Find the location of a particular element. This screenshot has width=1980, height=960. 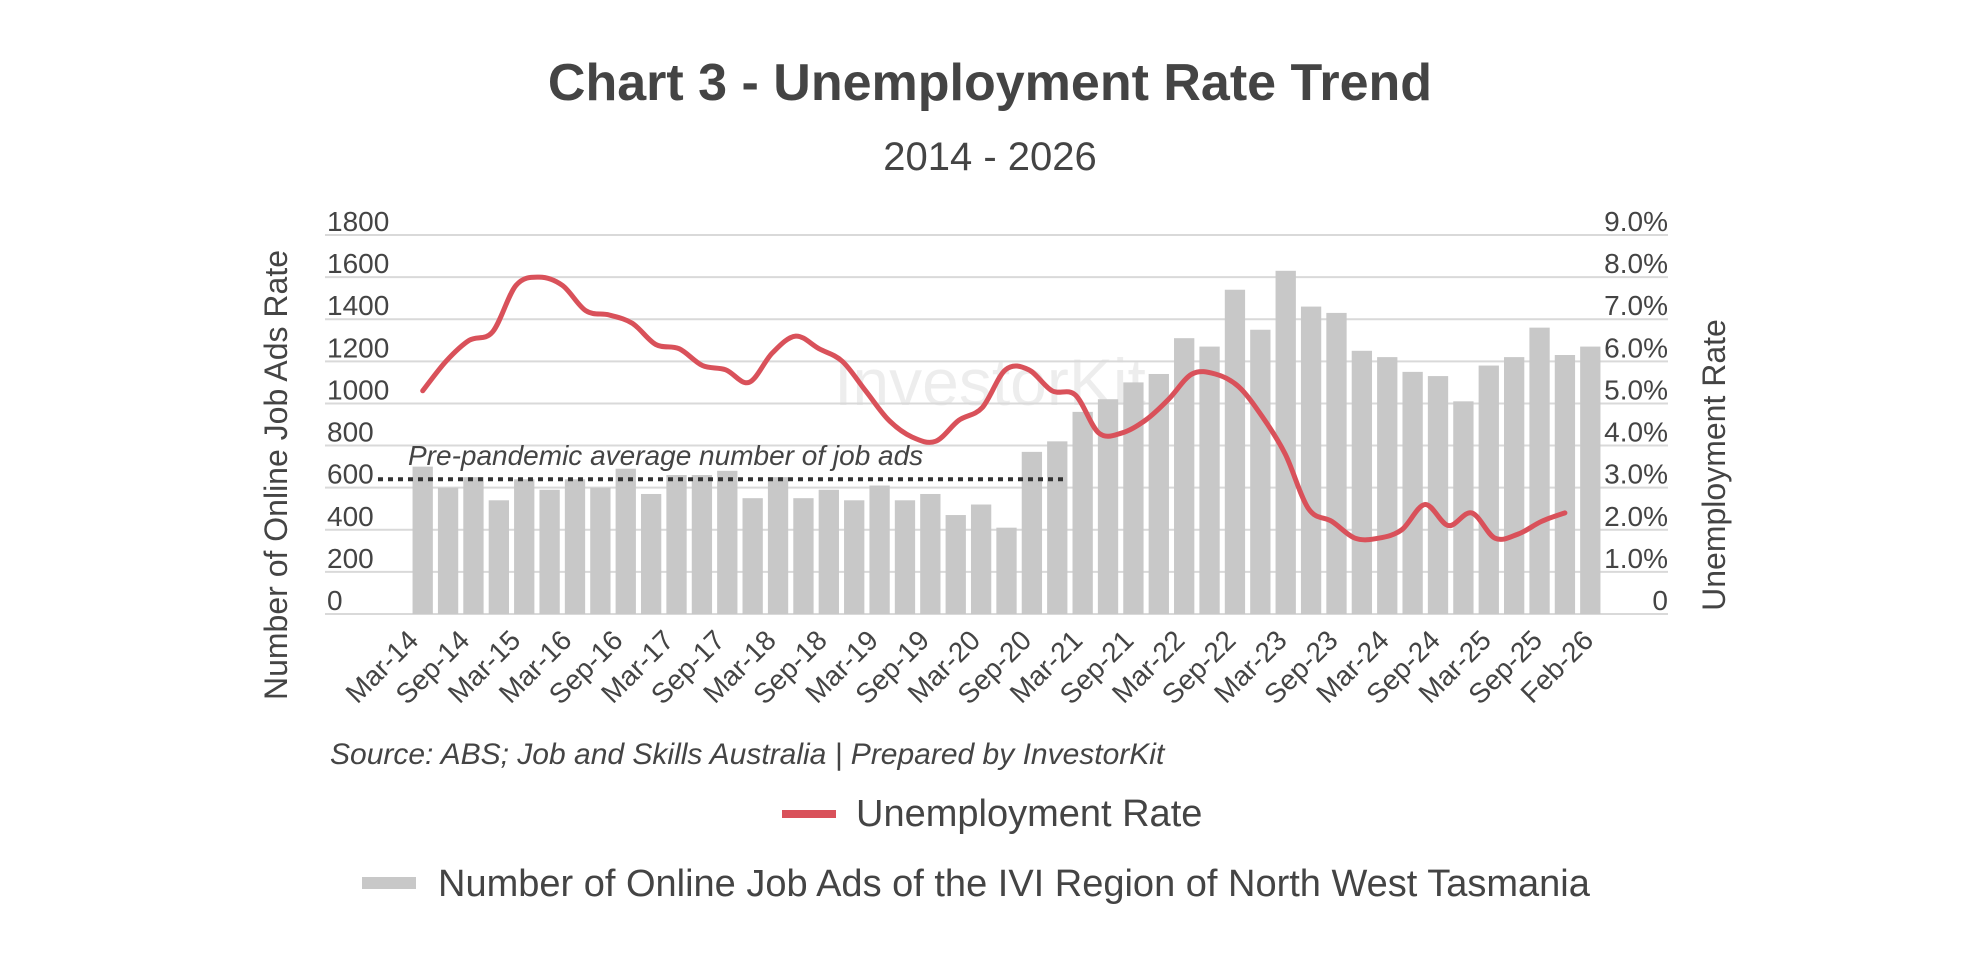

left-tick-label: 1400 is located at coordinates (358, 305).